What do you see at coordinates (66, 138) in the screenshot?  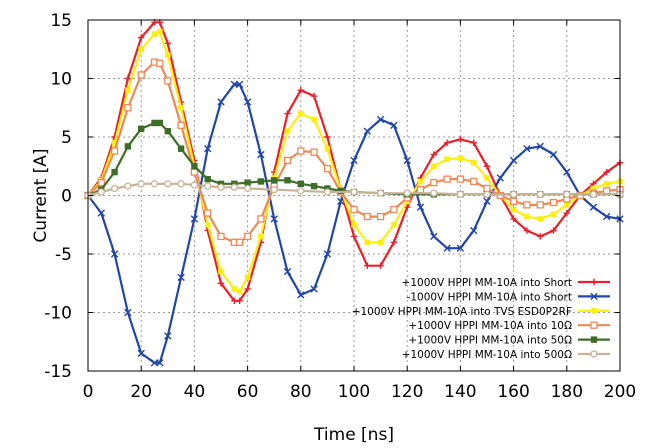 I see `y-tick-label: 5` at bounding box center [66, 138].